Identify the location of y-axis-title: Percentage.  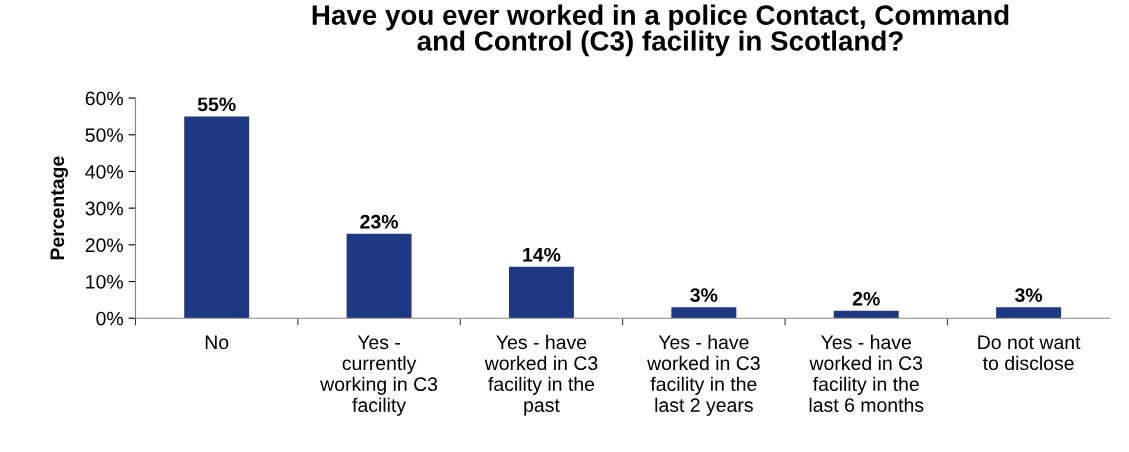
(59, 208).